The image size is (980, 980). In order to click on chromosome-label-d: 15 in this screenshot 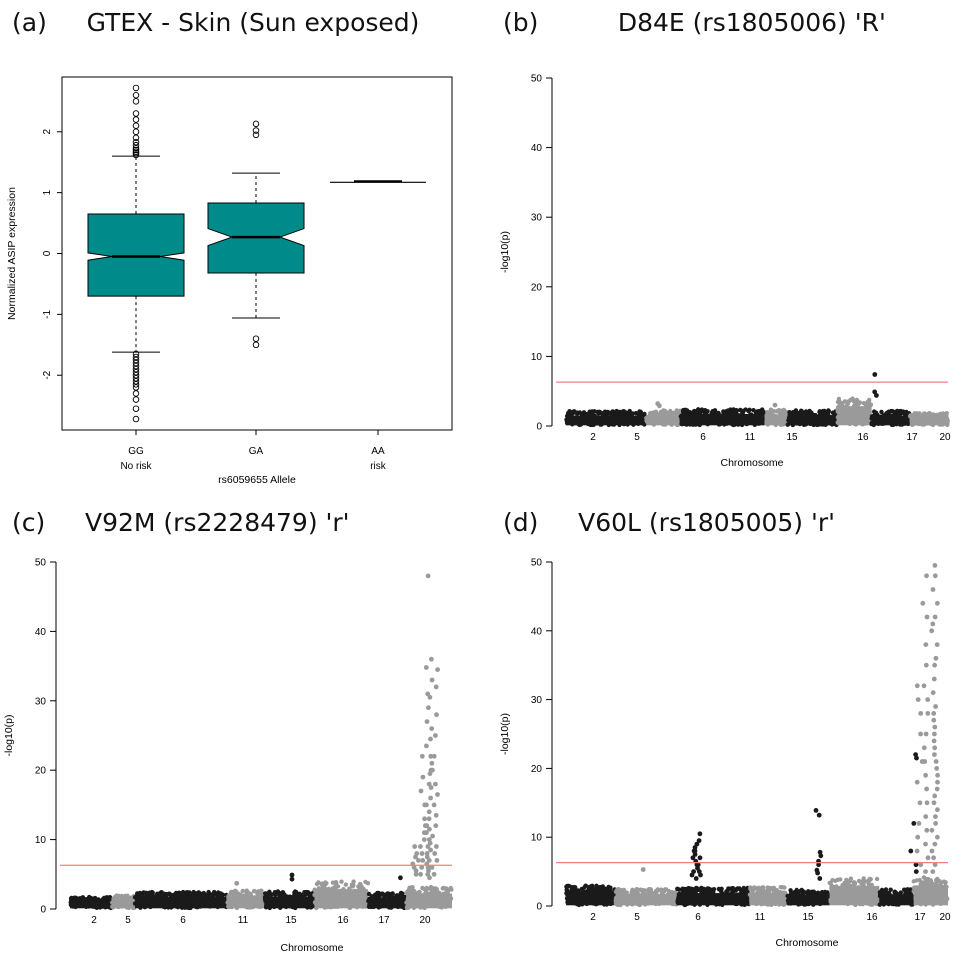, I will do `click(808, 917)`.